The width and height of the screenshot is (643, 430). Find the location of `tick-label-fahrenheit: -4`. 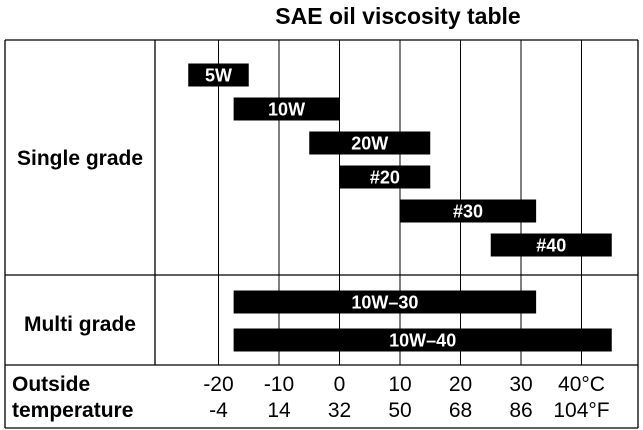

tick-label-fahrenheit: -4 is located at coordinates (218, 410).